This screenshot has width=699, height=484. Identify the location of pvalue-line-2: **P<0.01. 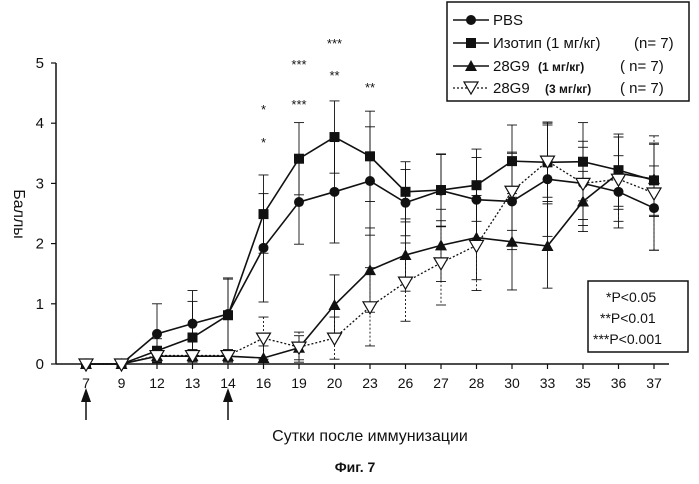
(628, 318).